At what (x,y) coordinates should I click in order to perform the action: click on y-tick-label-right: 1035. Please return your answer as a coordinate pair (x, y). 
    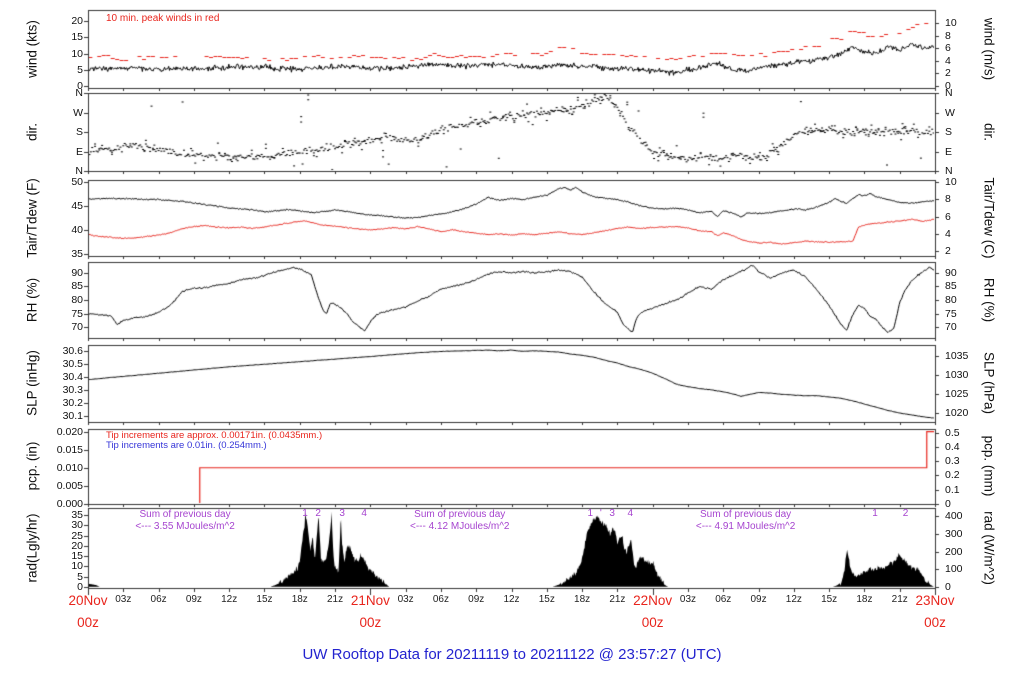
    Looking at the image, I should click on (957, 355).